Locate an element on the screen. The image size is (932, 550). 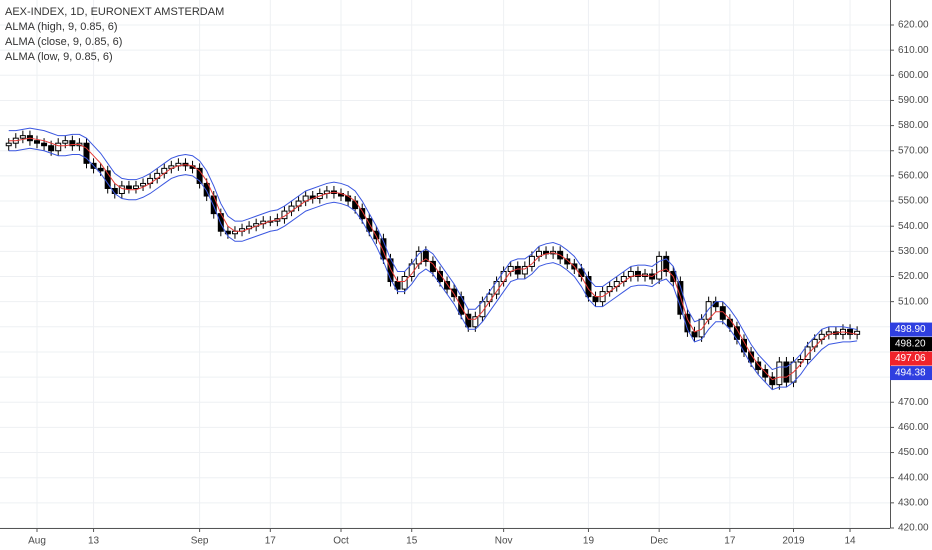
price-label: 498.20 is located at coordinates (910, 344).